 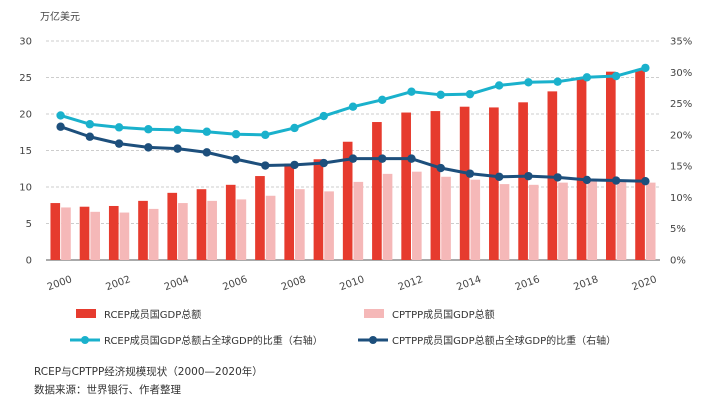 I want to click on x-tick-label: 2012, so click(x=411, y=283).